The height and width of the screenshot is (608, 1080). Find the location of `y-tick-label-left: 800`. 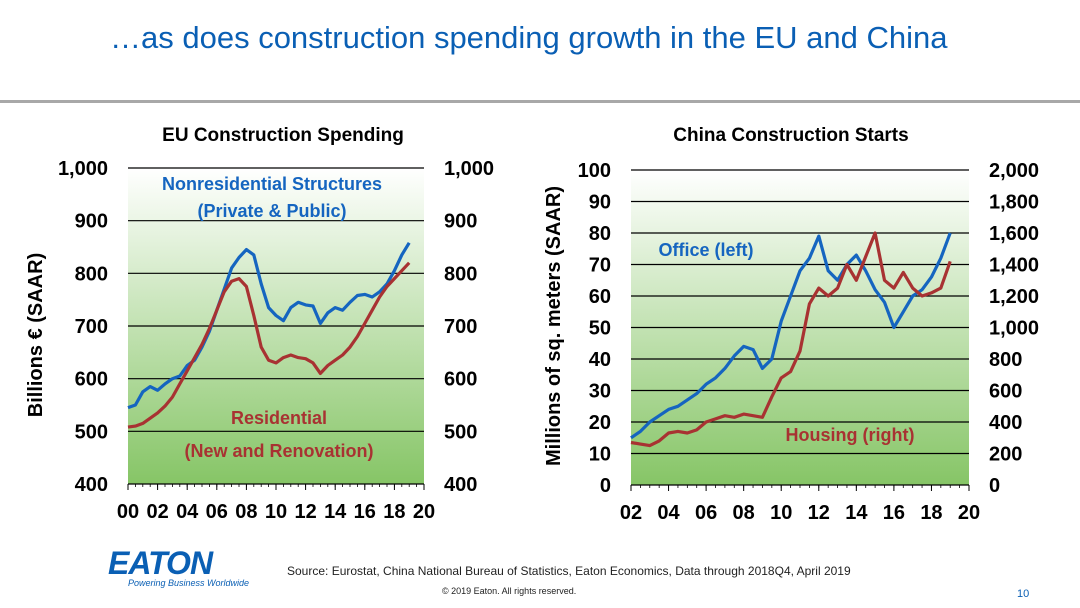

y-tick-label-left: 800 is located at coordinates (91, 274).